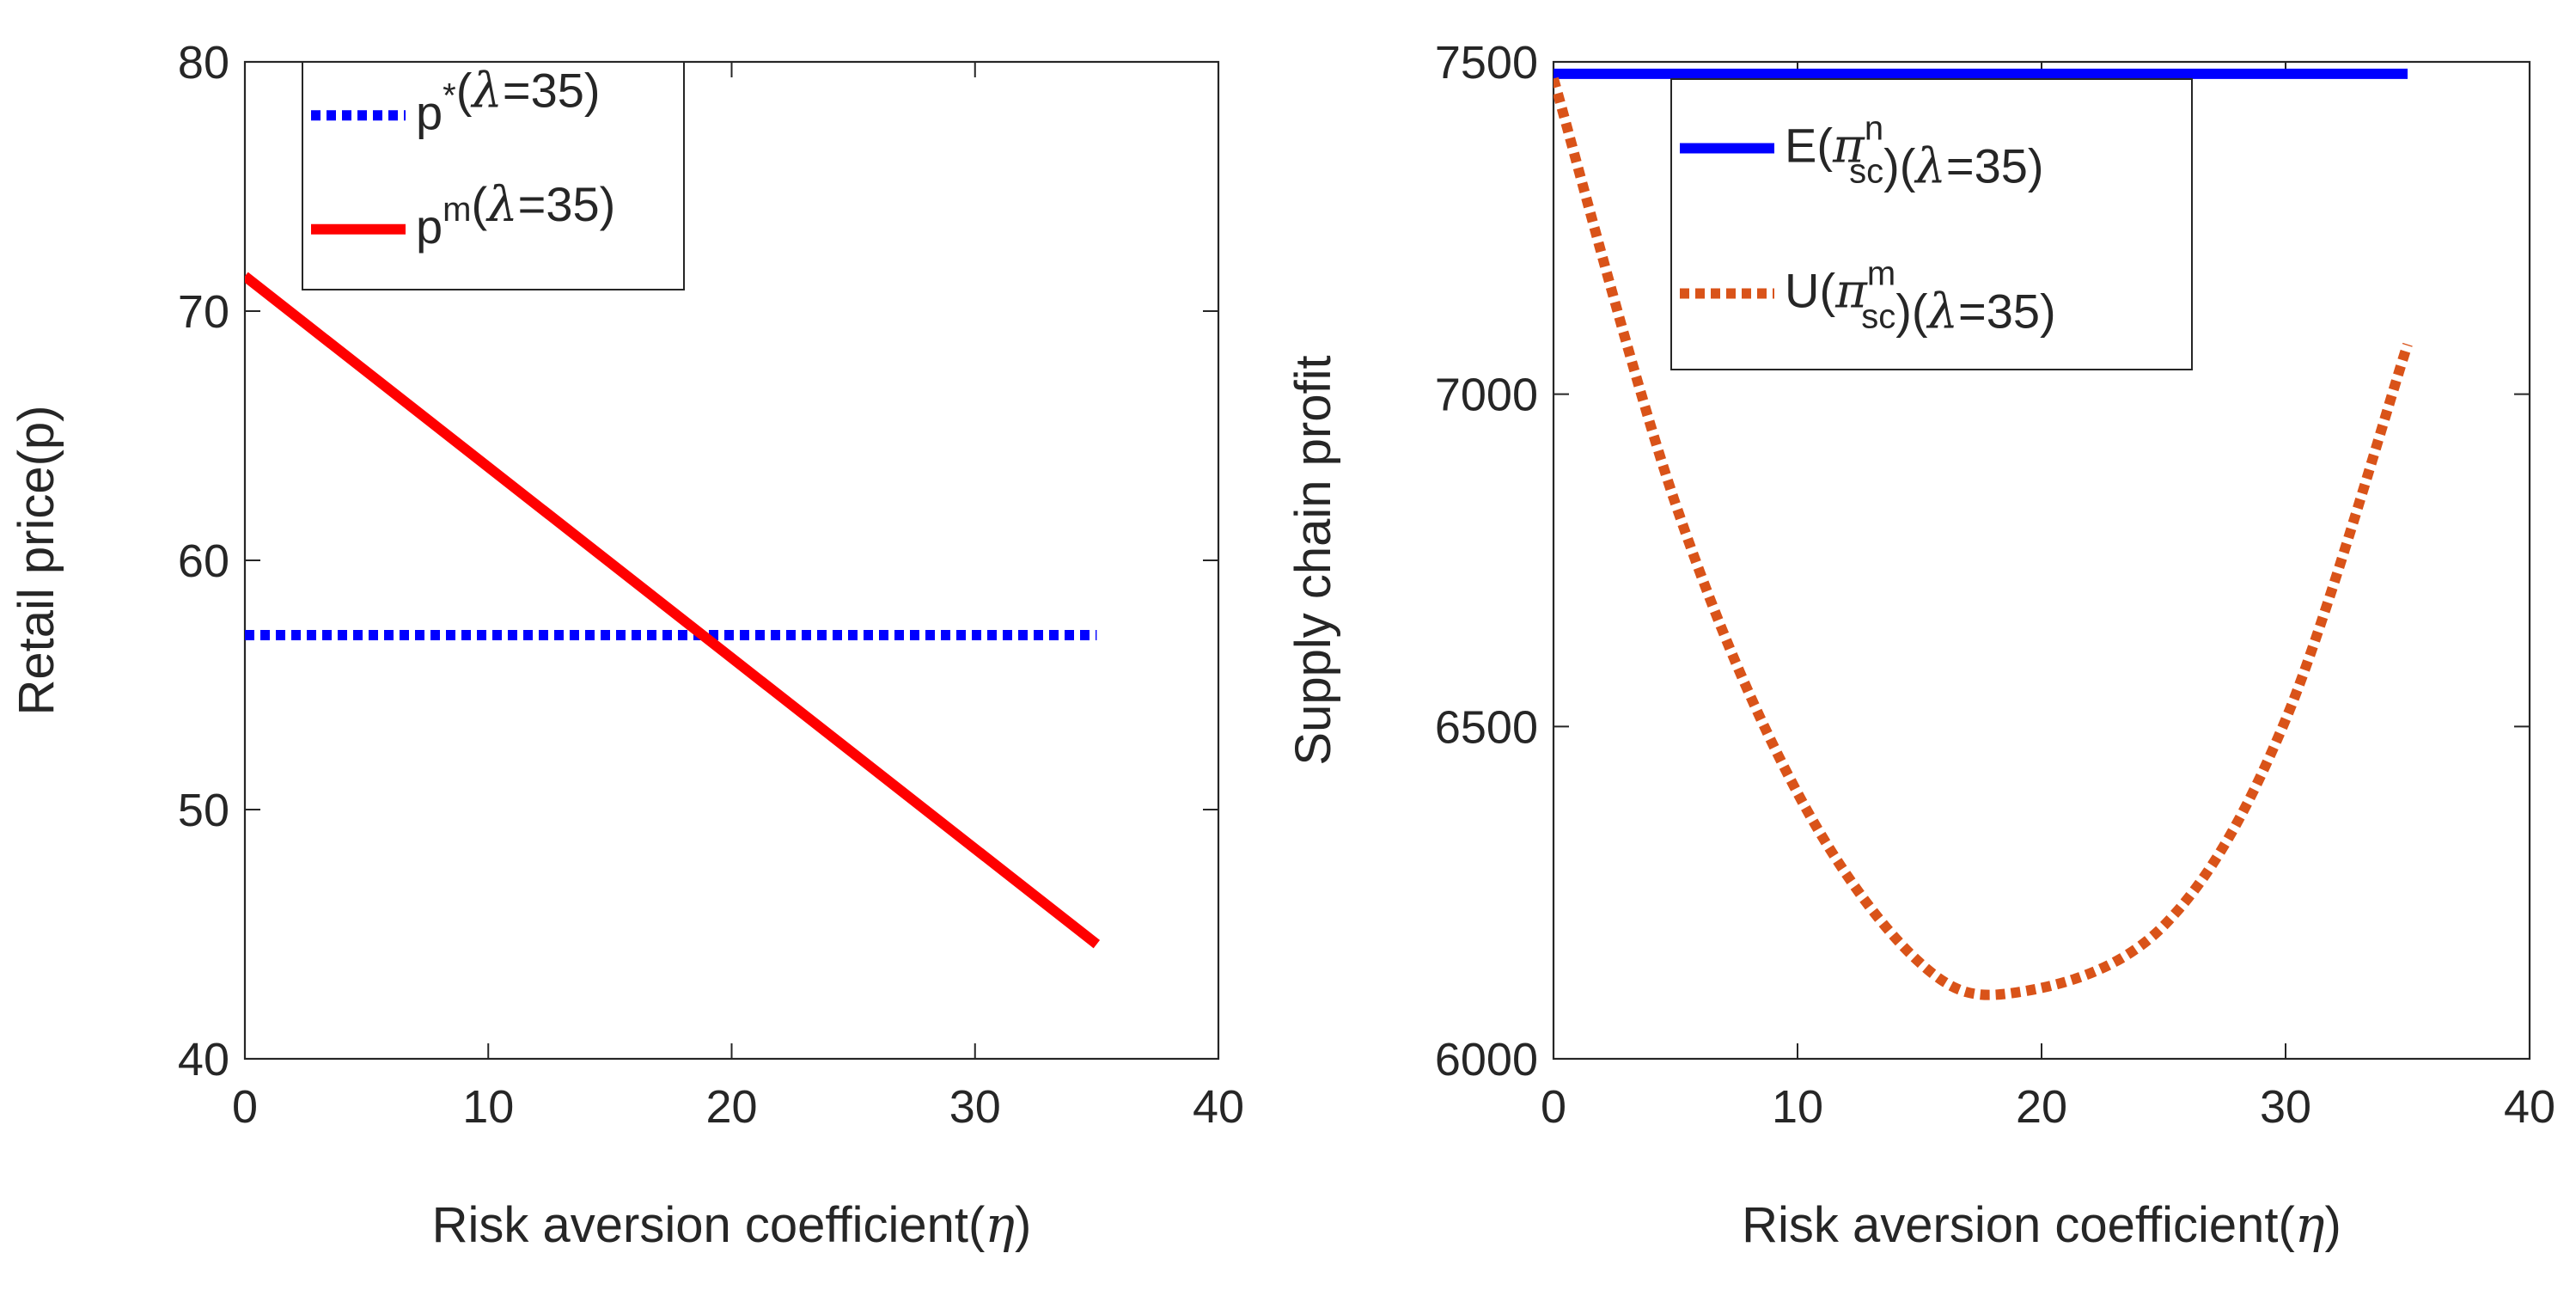 The image size is (2576, 1290). I want to click on y-tick-label: 7500, so click(1486, 63).